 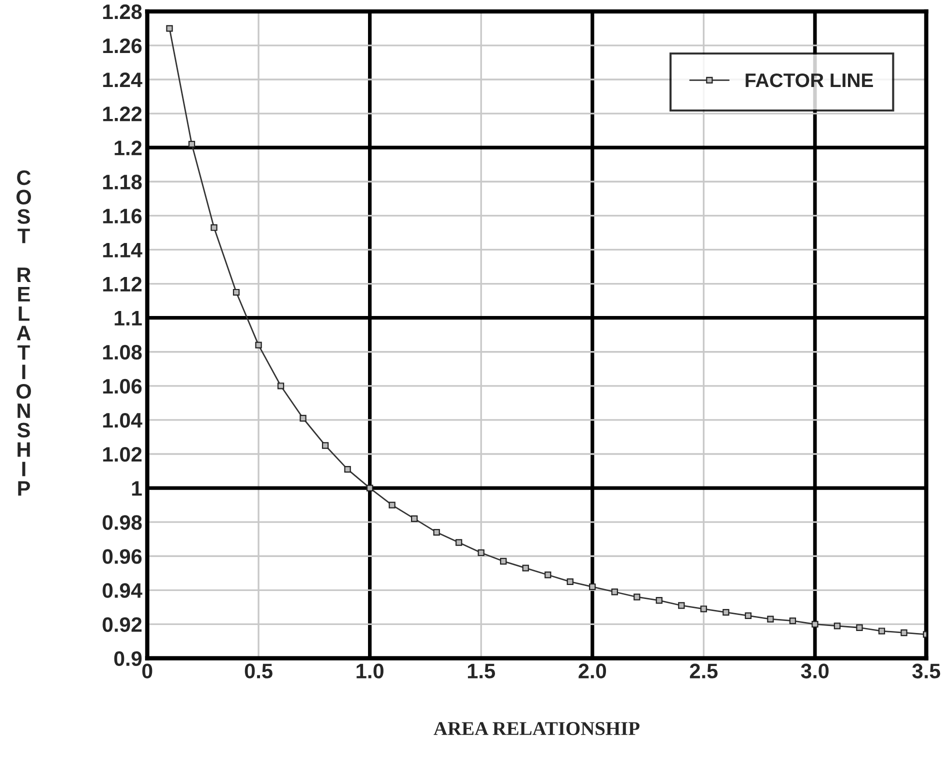 I want to click on y-tick-label: 0.94, so click(x=122, y=590).